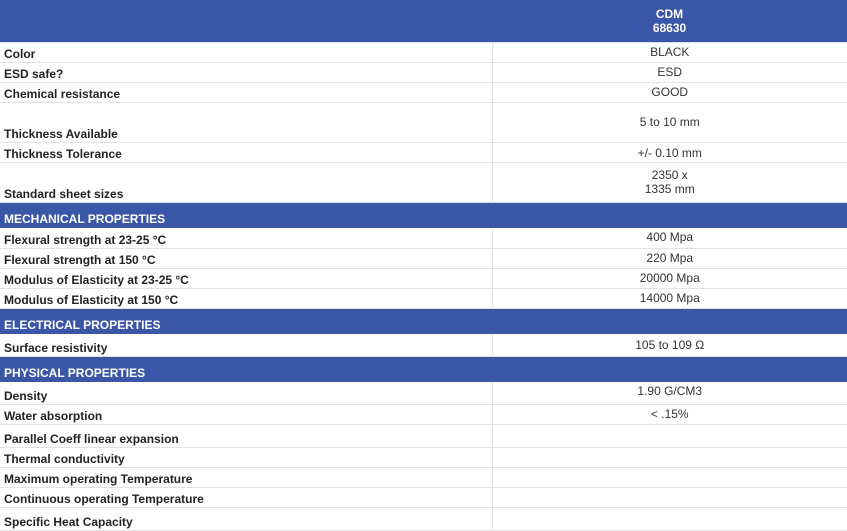 Image resolution: width=847 pixels, height=531 pixels. I want to click on property-value: 220 Mpa, so click(669, 258).